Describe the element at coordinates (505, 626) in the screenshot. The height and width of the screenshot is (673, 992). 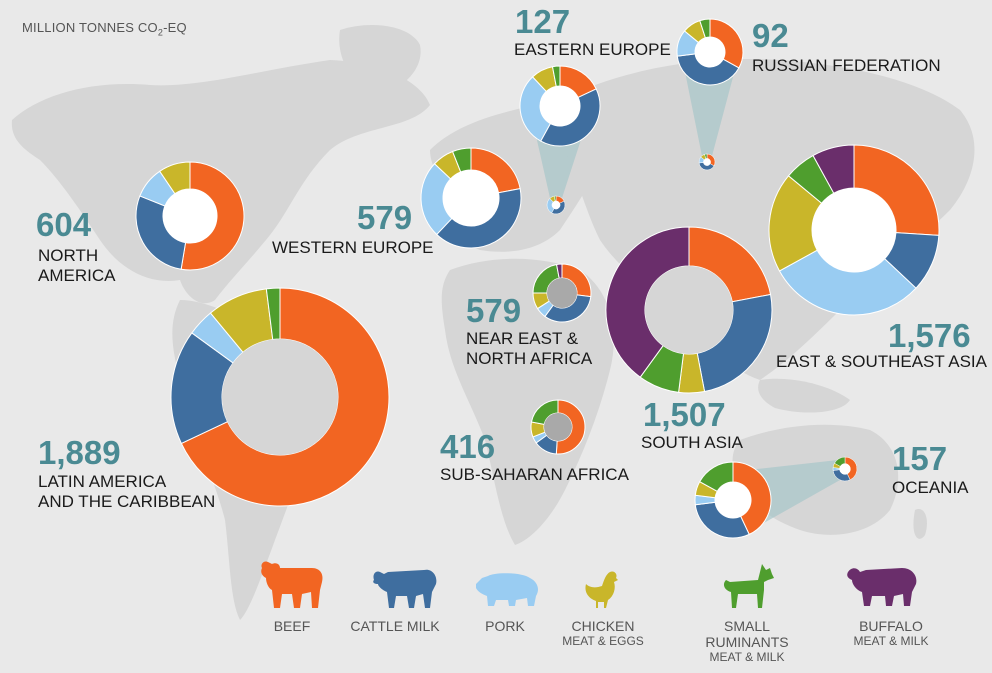
I see `legend-pork: PORK` at that location.